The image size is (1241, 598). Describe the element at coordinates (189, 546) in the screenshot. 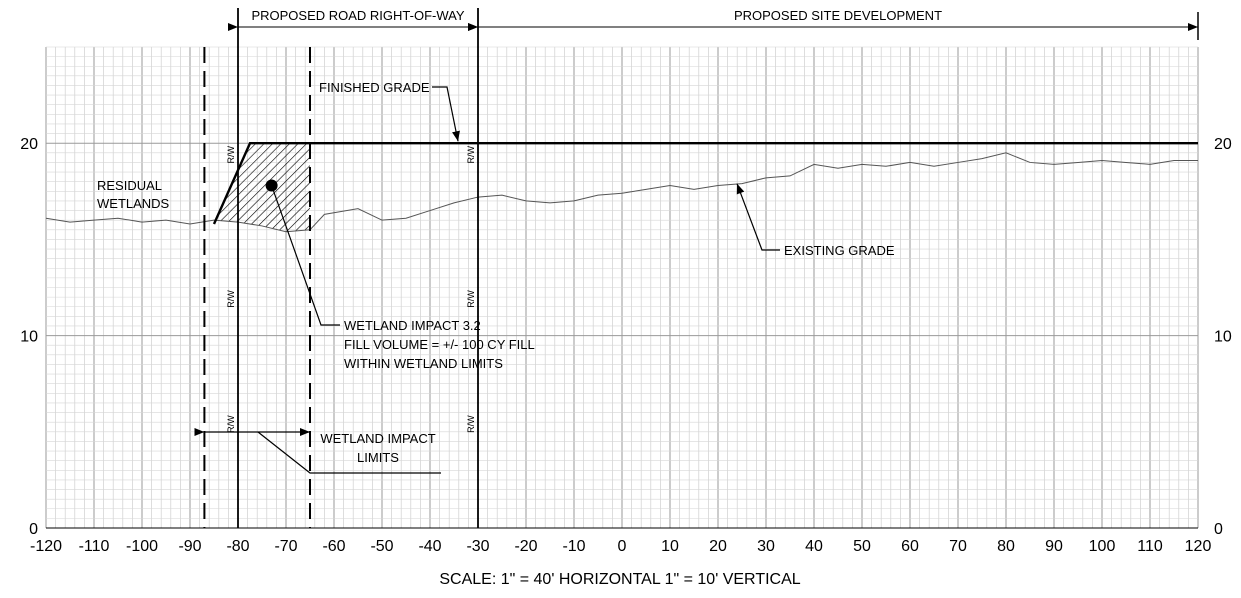

I see `x-tick-label: -90` at that location.